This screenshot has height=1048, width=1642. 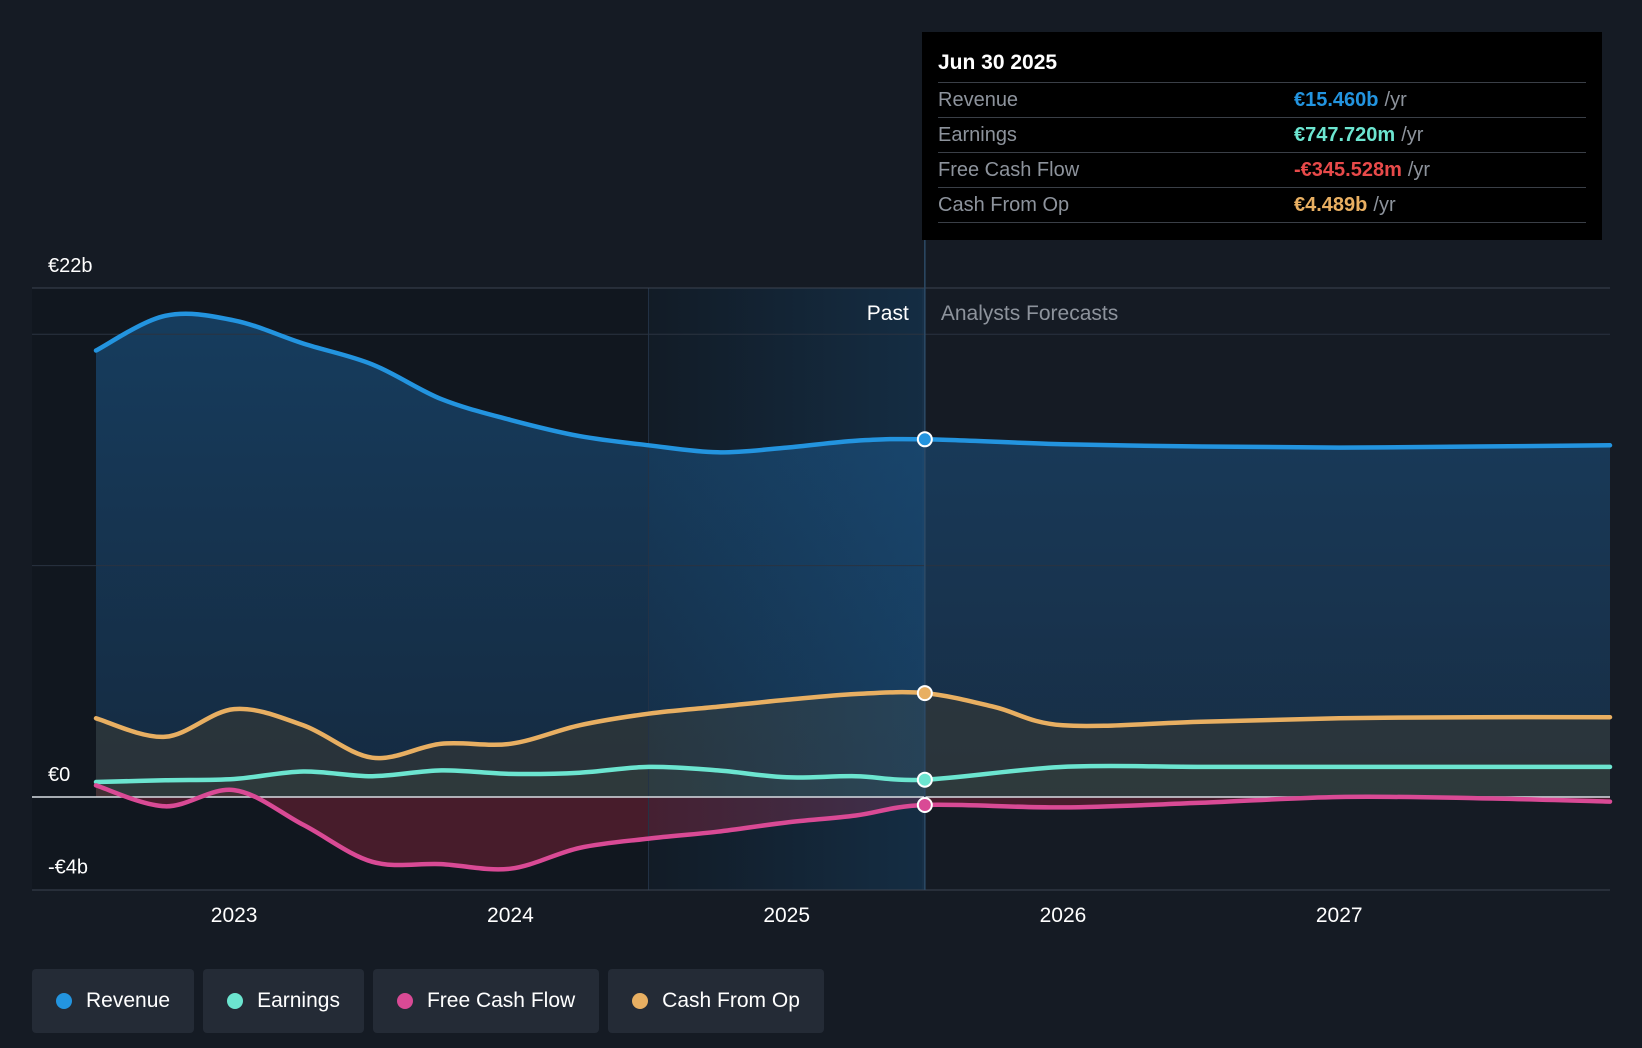 I want to click on tooltip-label: Revenue, so click(x=978, y=100).